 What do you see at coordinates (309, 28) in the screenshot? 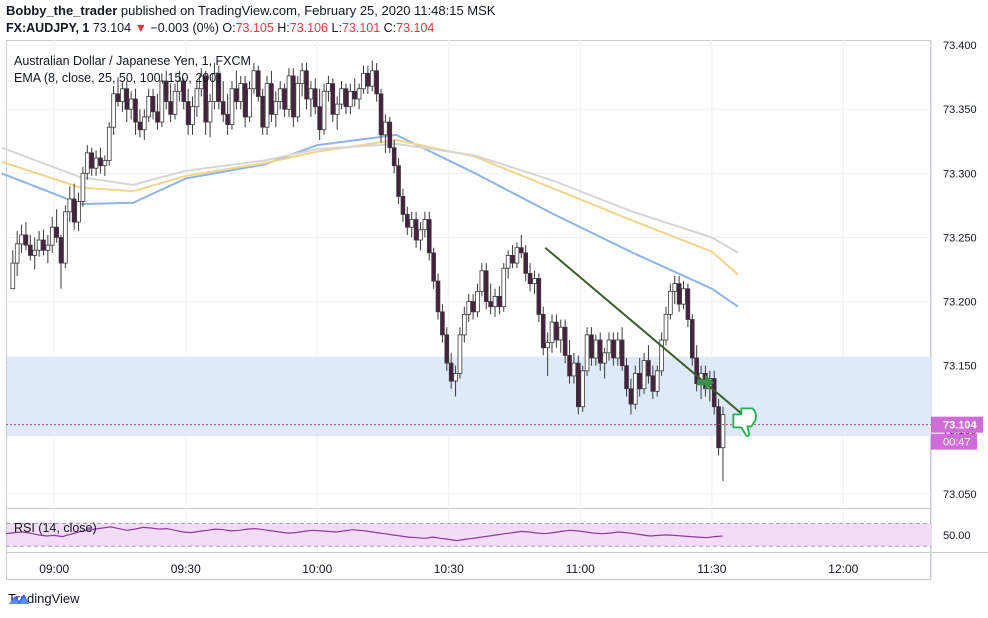
I see `high-value: 73.106` at bounding box center [309, 28].